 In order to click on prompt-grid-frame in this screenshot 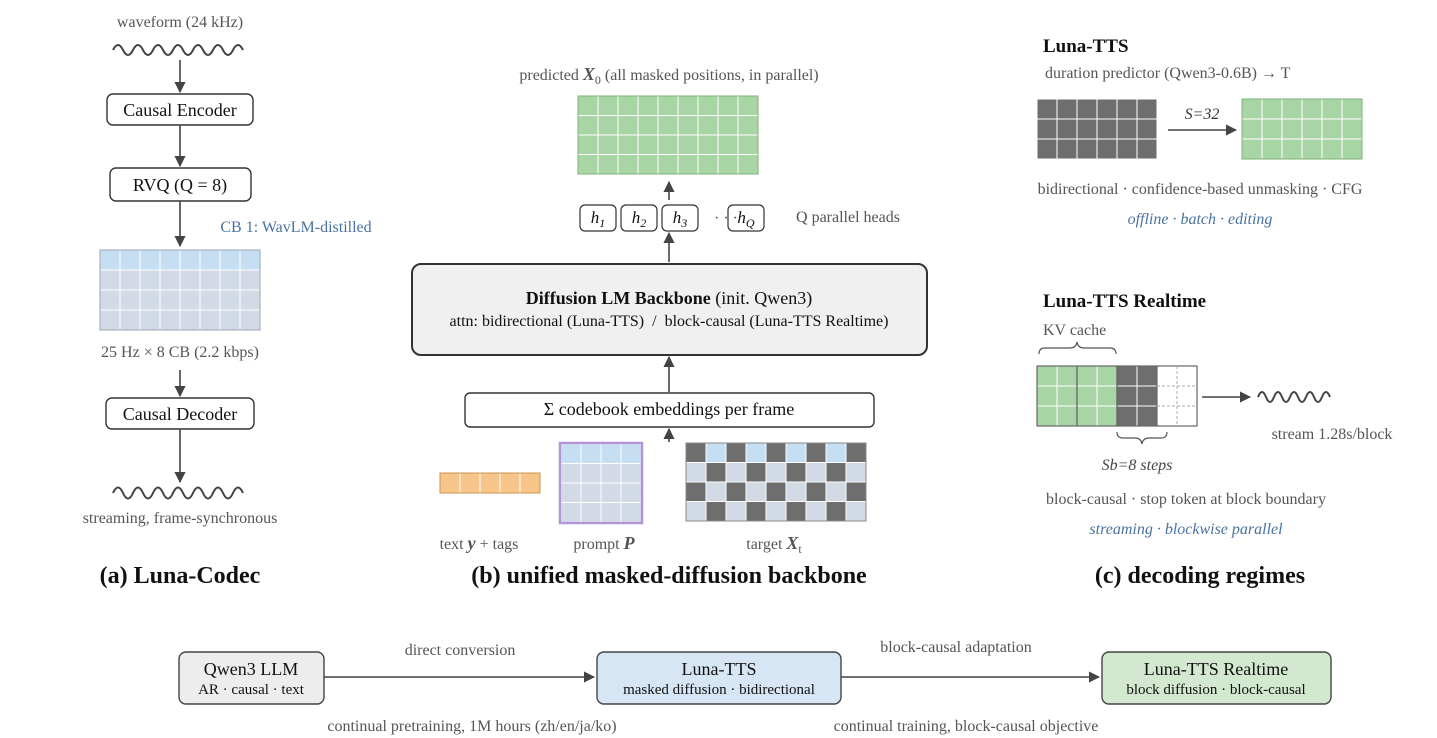, I will do `click(601, 483)`.